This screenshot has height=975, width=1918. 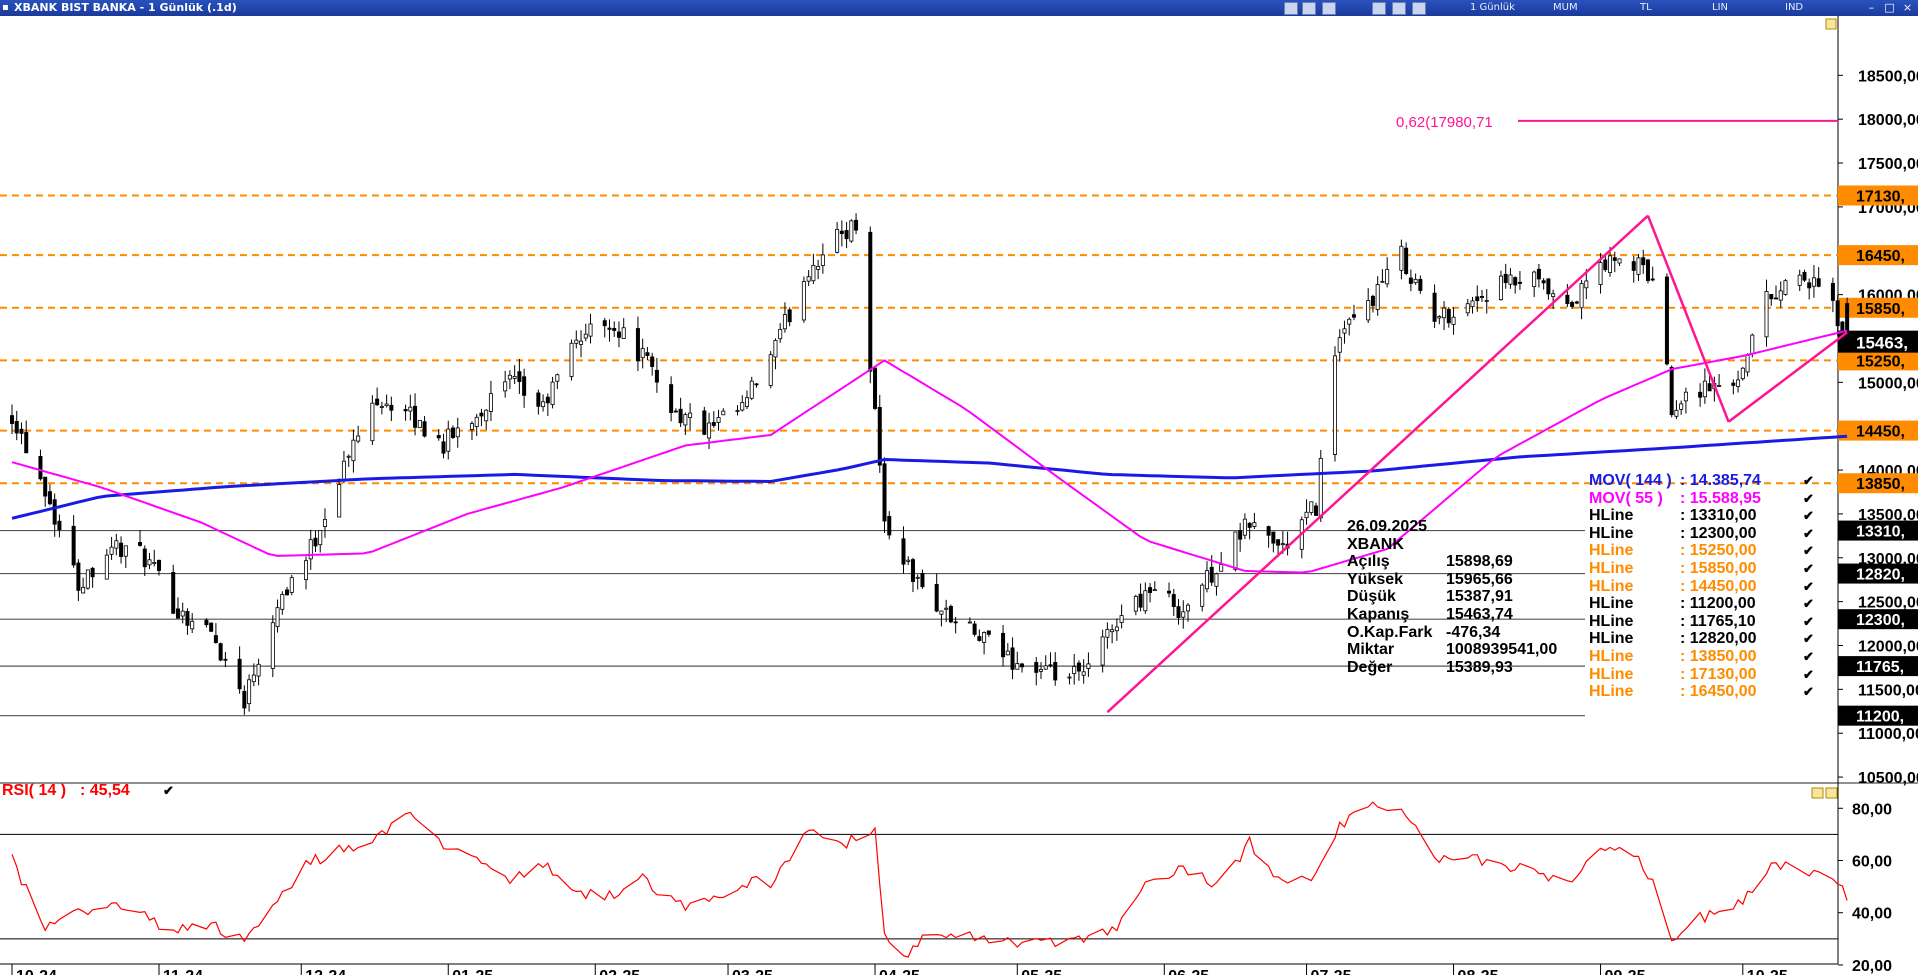 I want to click on last-price-label-bg, so click(x=1878, y=341).